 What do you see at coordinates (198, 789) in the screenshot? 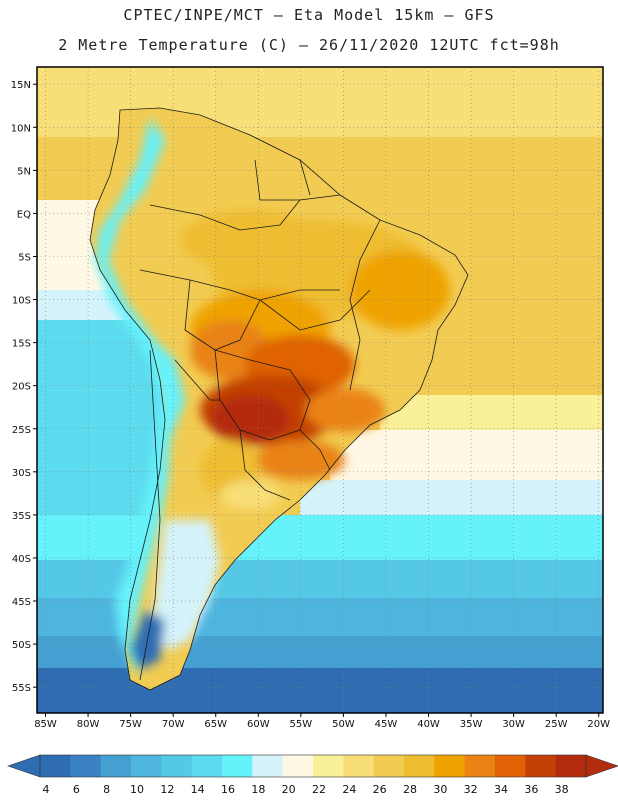
I see `colorbar-label: 14` at bounding box center [198, 789].